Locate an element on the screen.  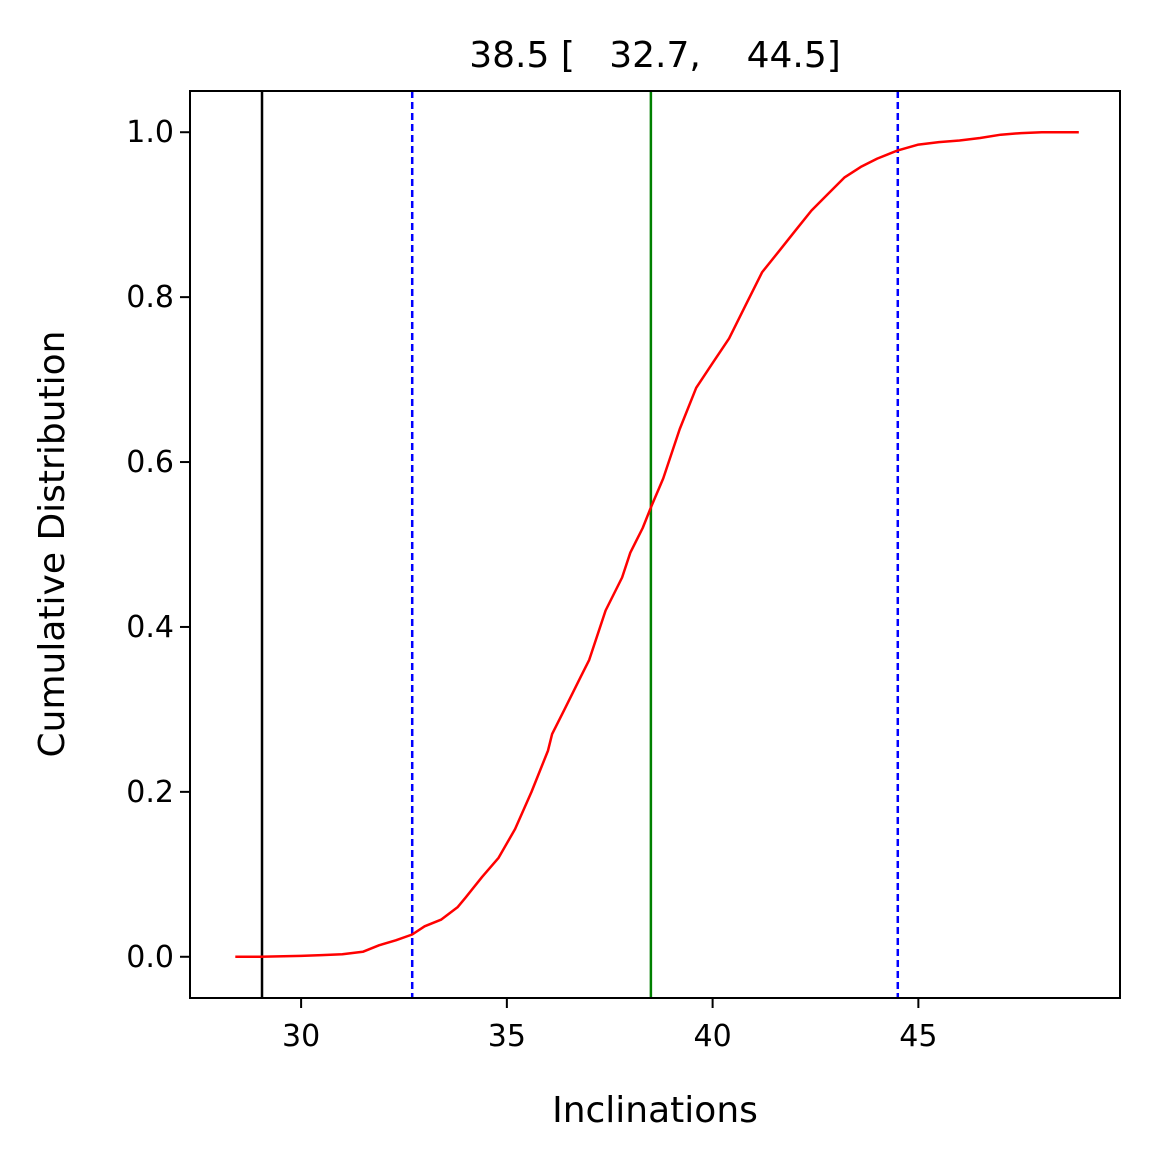
x-axis-title: Inclinations is located at coordinates (655, 1110).